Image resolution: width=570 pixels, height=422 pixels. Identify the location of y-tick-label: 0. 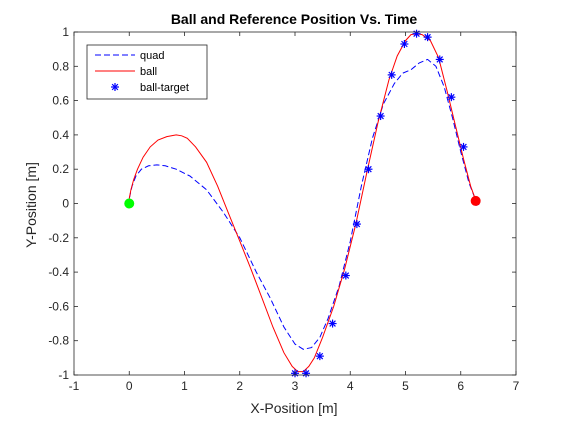
(65, 204).